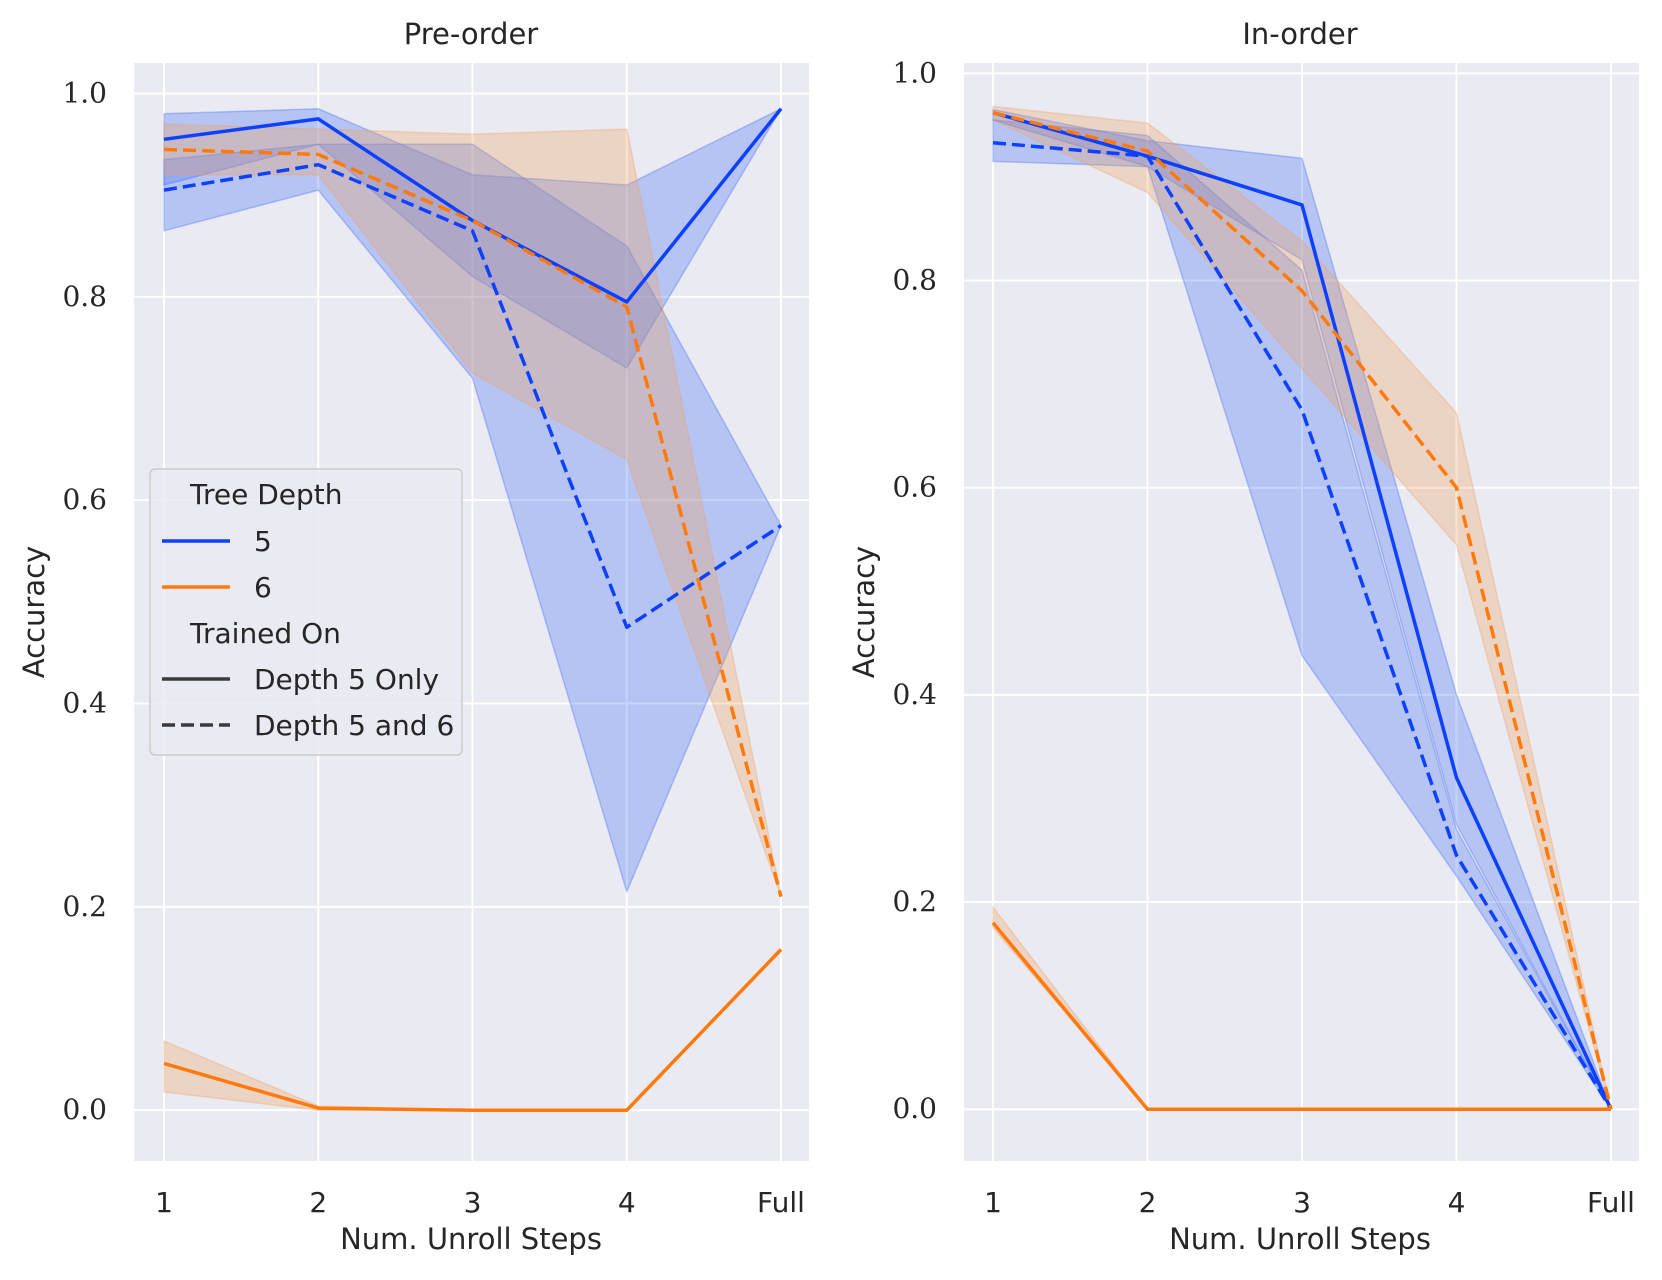 This screenshot has width=1662, height=1280. Describe the element at coordinates (781, 1202) in the screenshot. I see `pre-order-x-tick-label: Full` at that location.